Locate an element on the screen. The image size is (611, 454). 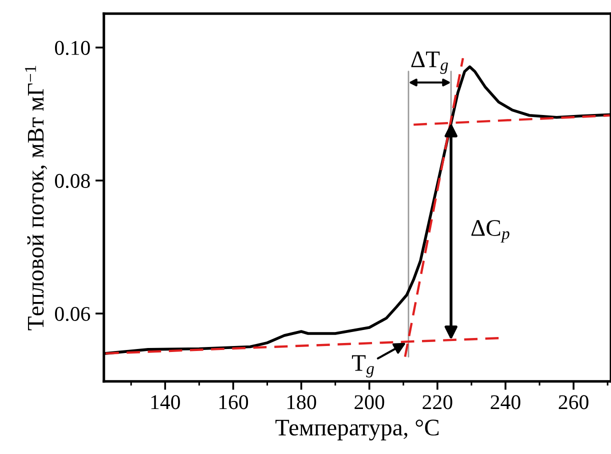
x-tick-label: 140 is located at coordinates (165, 402).